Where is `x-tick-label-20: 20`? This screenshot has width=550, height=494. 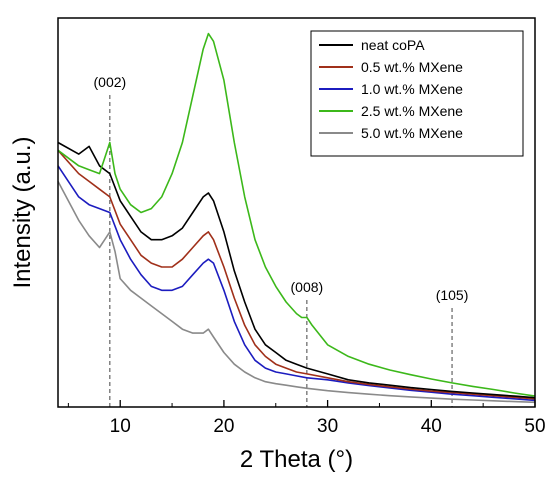
x-tick-label-20: 20 is located at coordinates (223, 426).